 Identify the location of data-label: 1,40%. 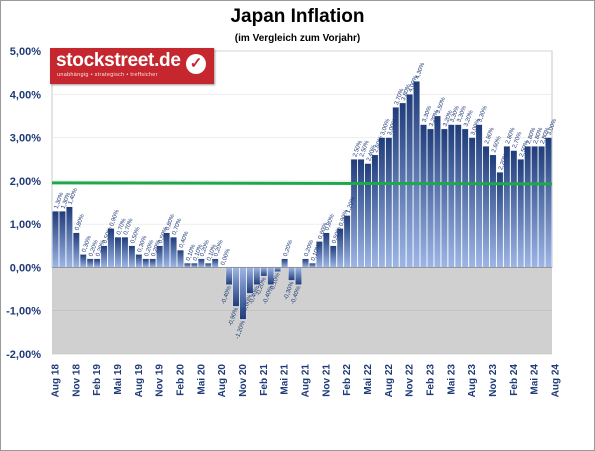
(74, 196).